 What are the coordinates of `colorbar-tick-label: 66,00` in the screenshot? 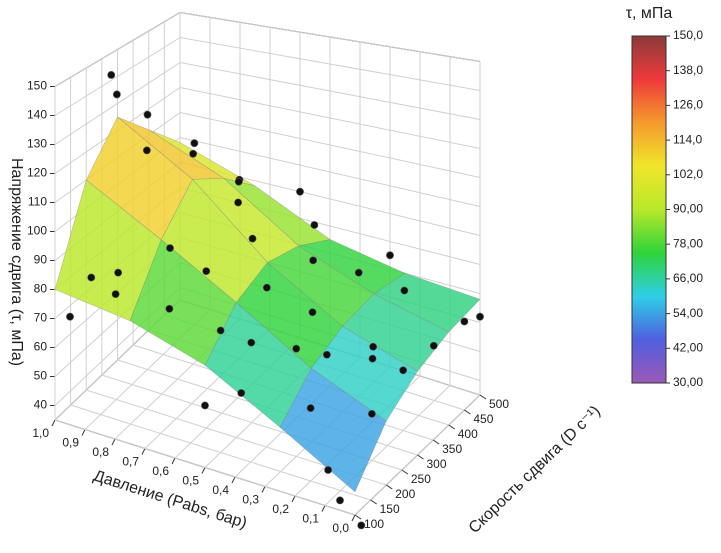 It's located at (688, 278).